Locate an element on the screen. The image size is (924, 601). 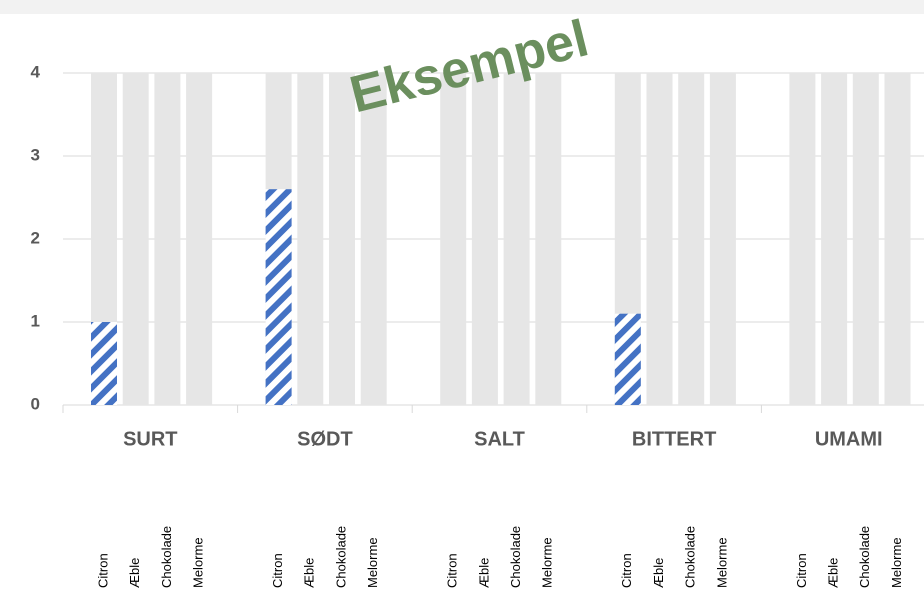
top-strip is located at coordinates (462, 7).